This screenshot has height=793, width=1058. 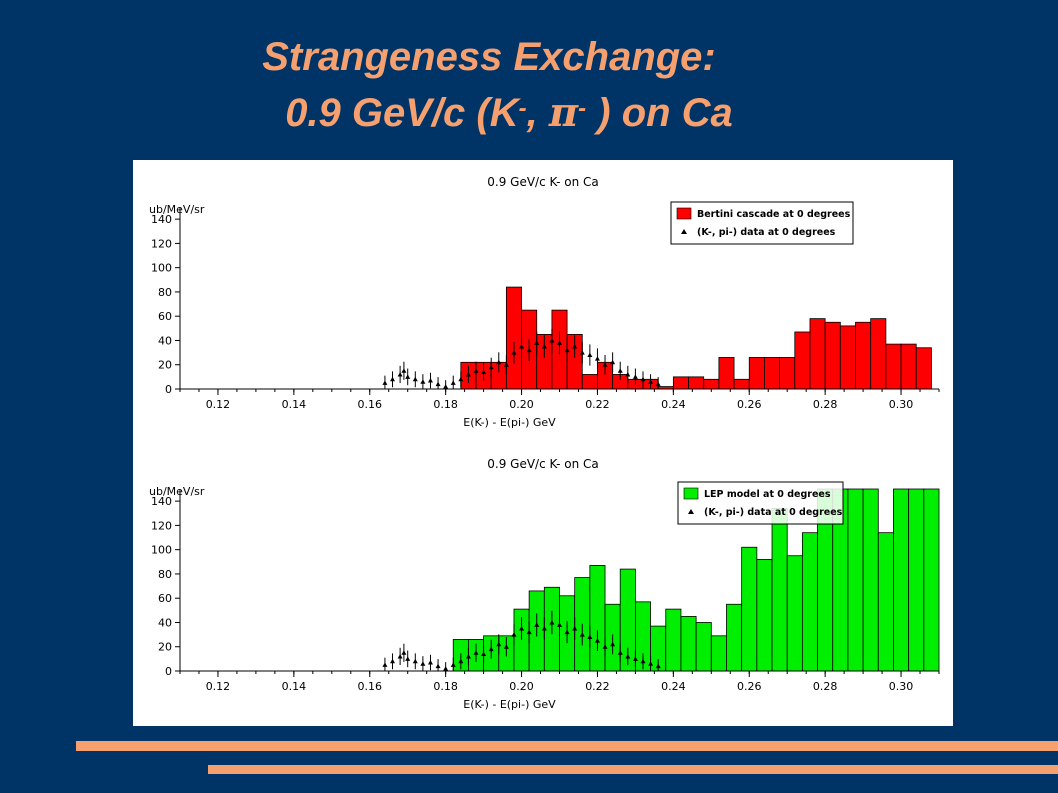 What do you see at coordinates (445, 404) in the screenshot?
I see `x-tick-label: 0.18` at bounding box center [445, 404].